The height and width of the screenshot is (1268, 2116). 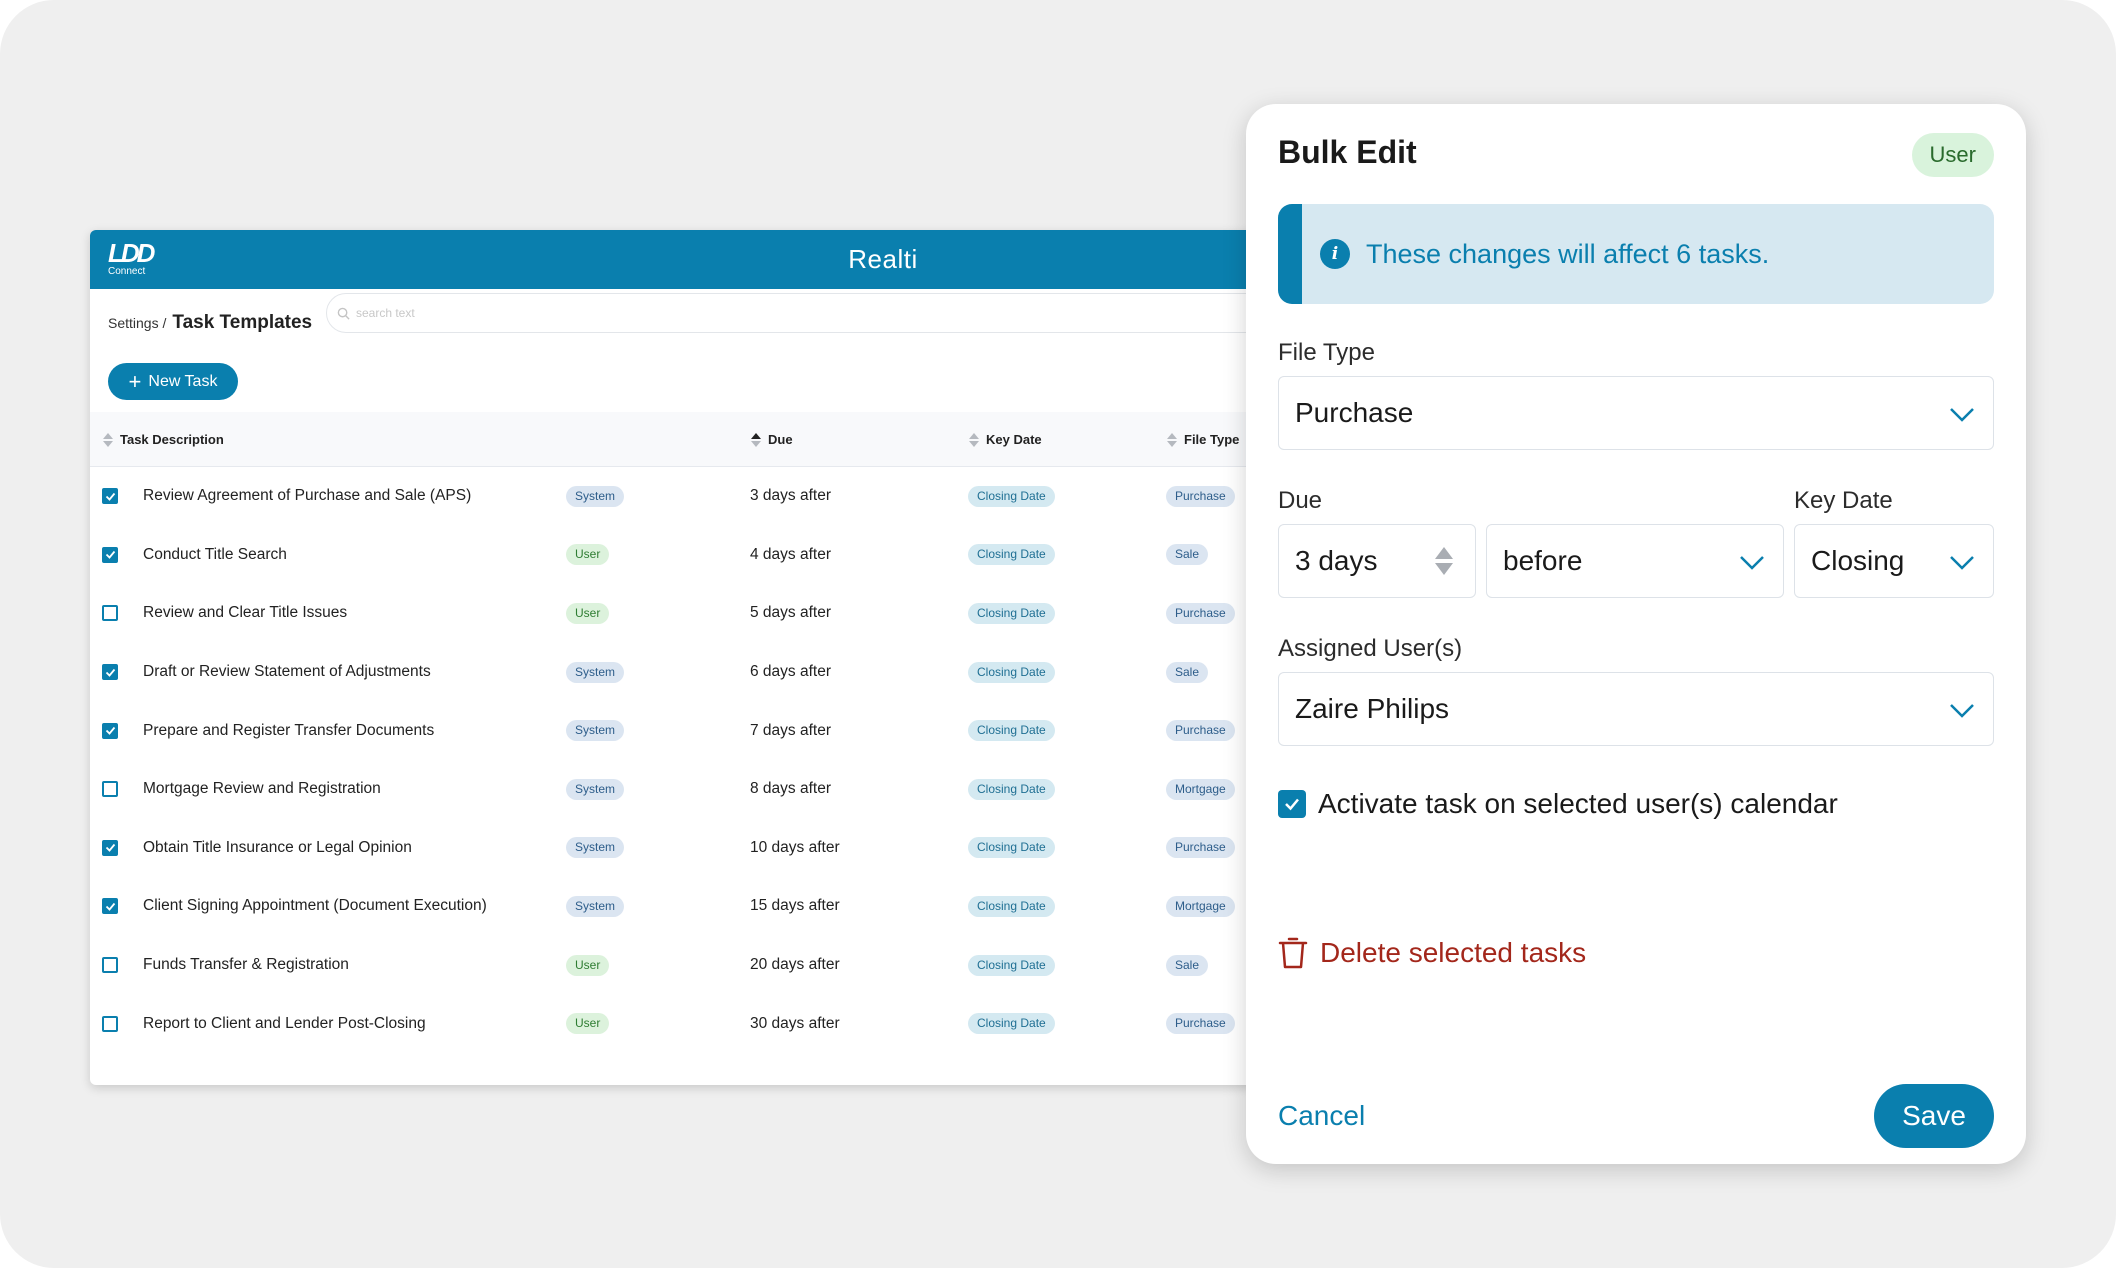 I want to click on cancel-button: Cancel, so click(x=1322, y=1115).